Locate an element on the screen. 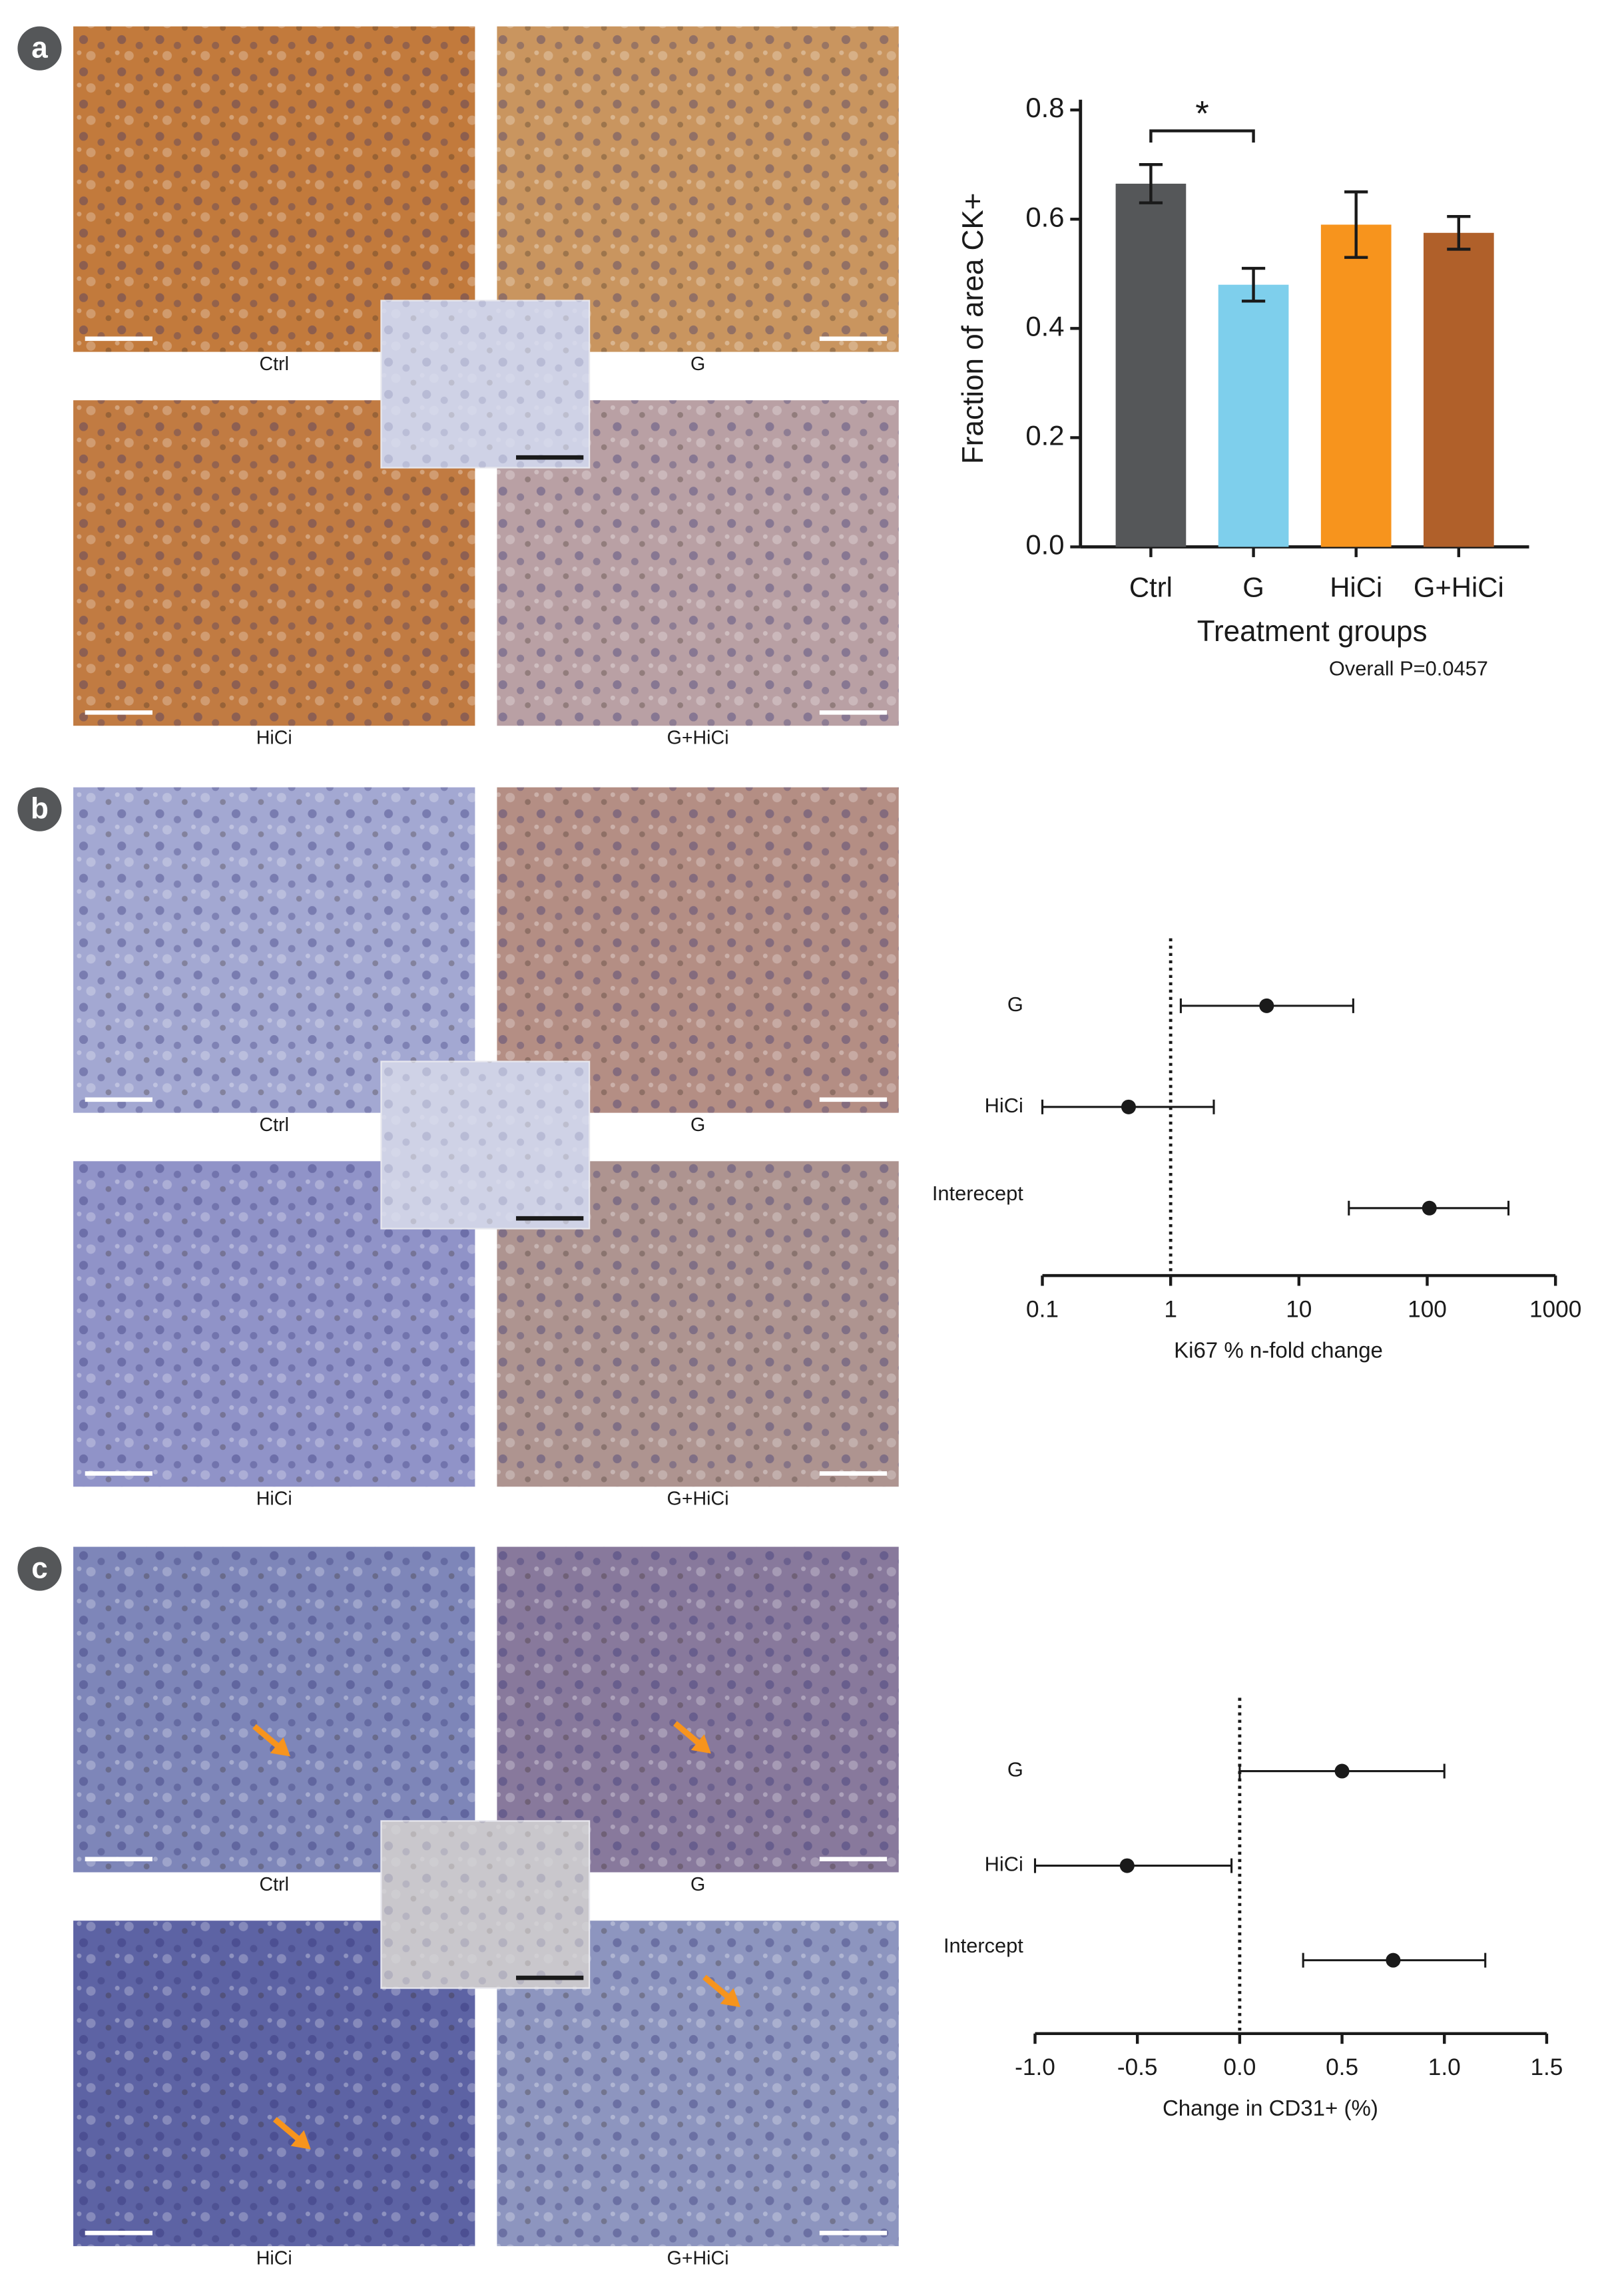 This screenshot has height=2296, width=1598. x-tick-label: -0.5 is located at coordinates (1137, 2067).